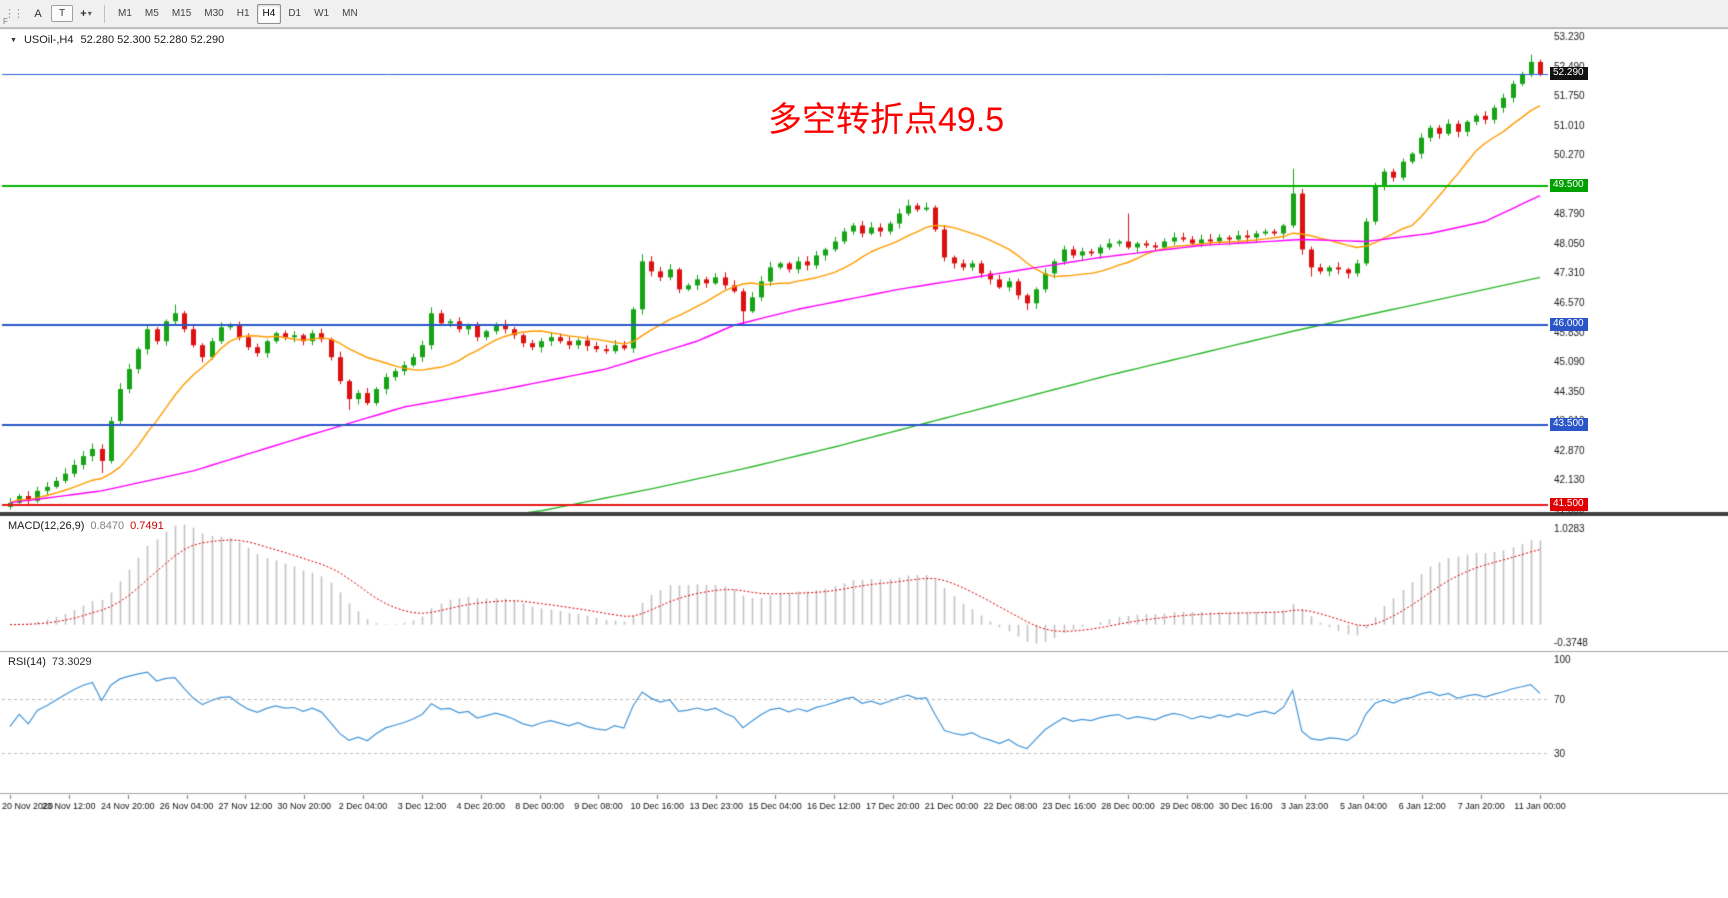  What do you see at coordinates (14, 14) in the screenshot?
I see `toolbar-grip-icon: ⋮⋮` at bounding box center [14, 14].